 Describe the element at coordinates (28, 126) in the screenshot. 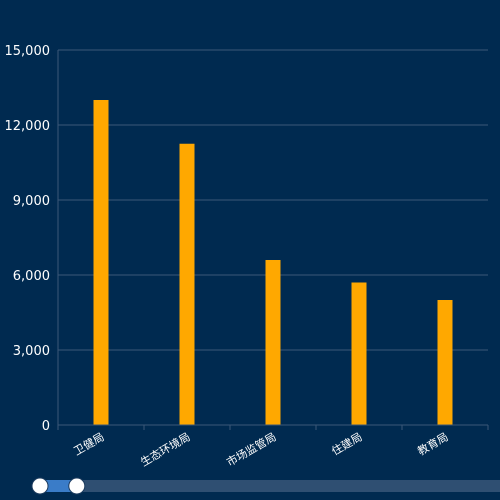

I see `y-tick-label: 12,000` at that location.